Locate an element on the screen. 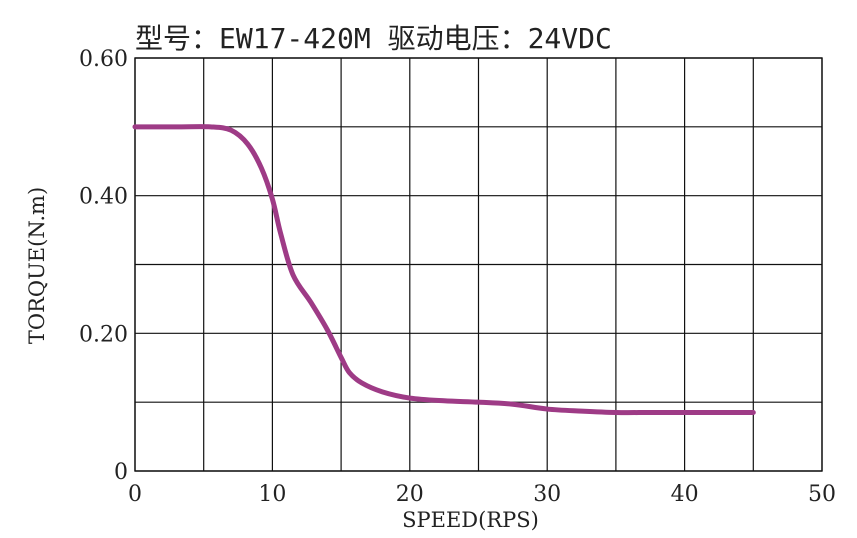 The width and height of the screenshot is (857, 538). y-tick-label: 0.40 is located at coordinates (103, 197).